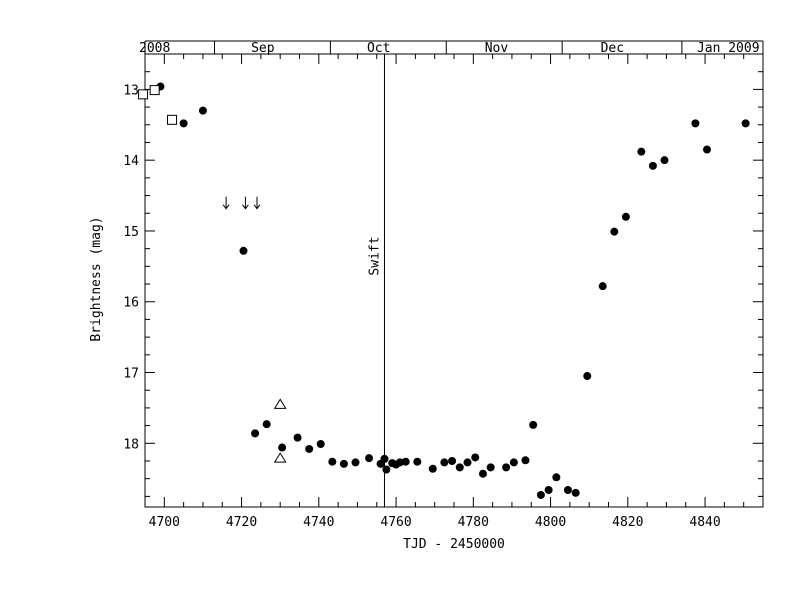  What do you see at coordinates (263, 48) in the screenshot?
I see `month-label: Sep` at bounding box center [263, 48].